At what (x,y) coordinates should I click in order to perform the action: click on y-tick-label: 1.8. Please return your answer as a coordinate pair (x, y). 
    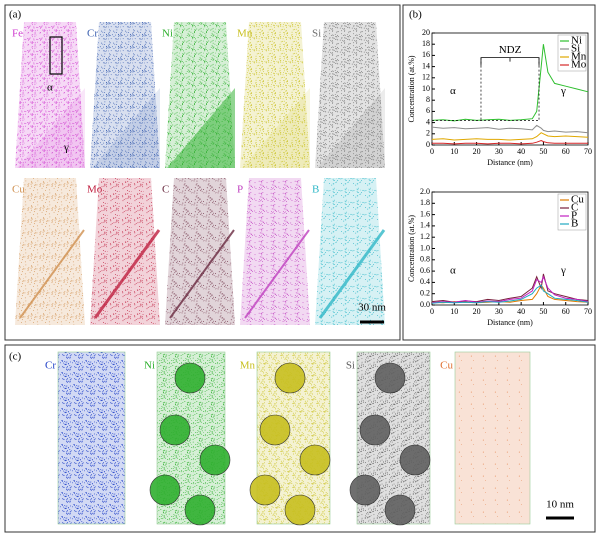
    Looking at the image, I should click on (425, 202).